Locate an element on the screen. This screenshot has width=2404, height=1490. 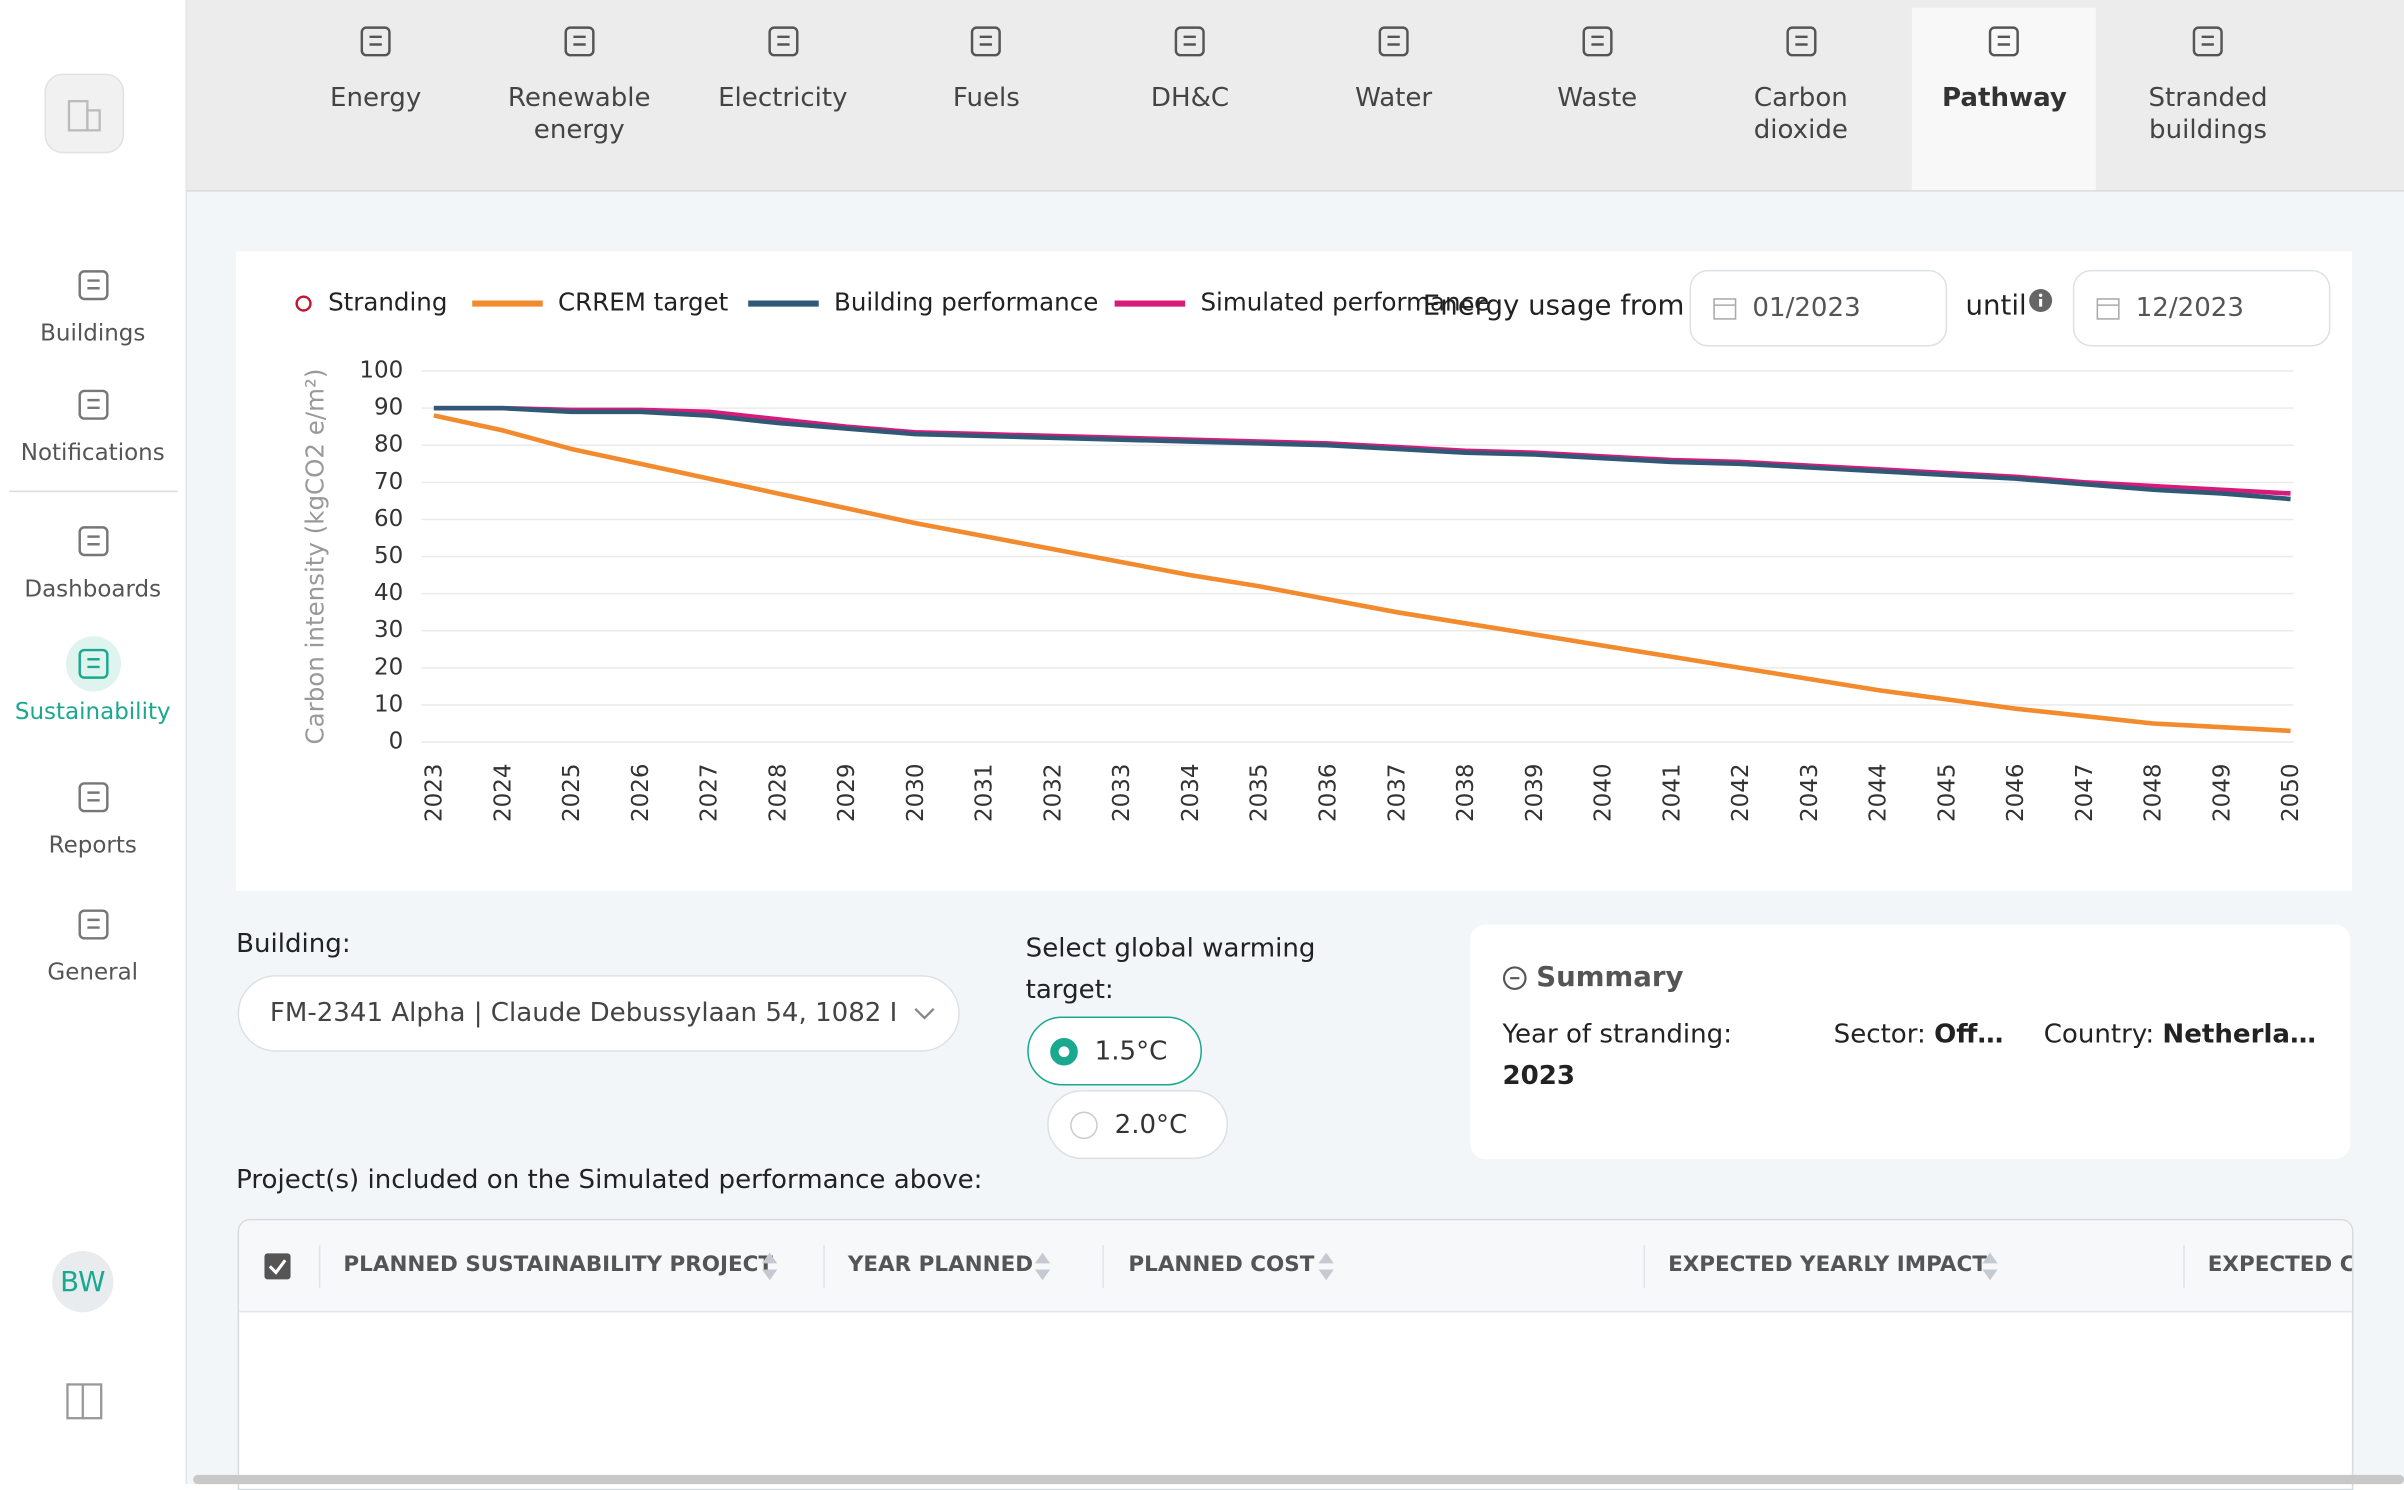
x-tick-label: 2048 is located at coordinates (2154, 793).